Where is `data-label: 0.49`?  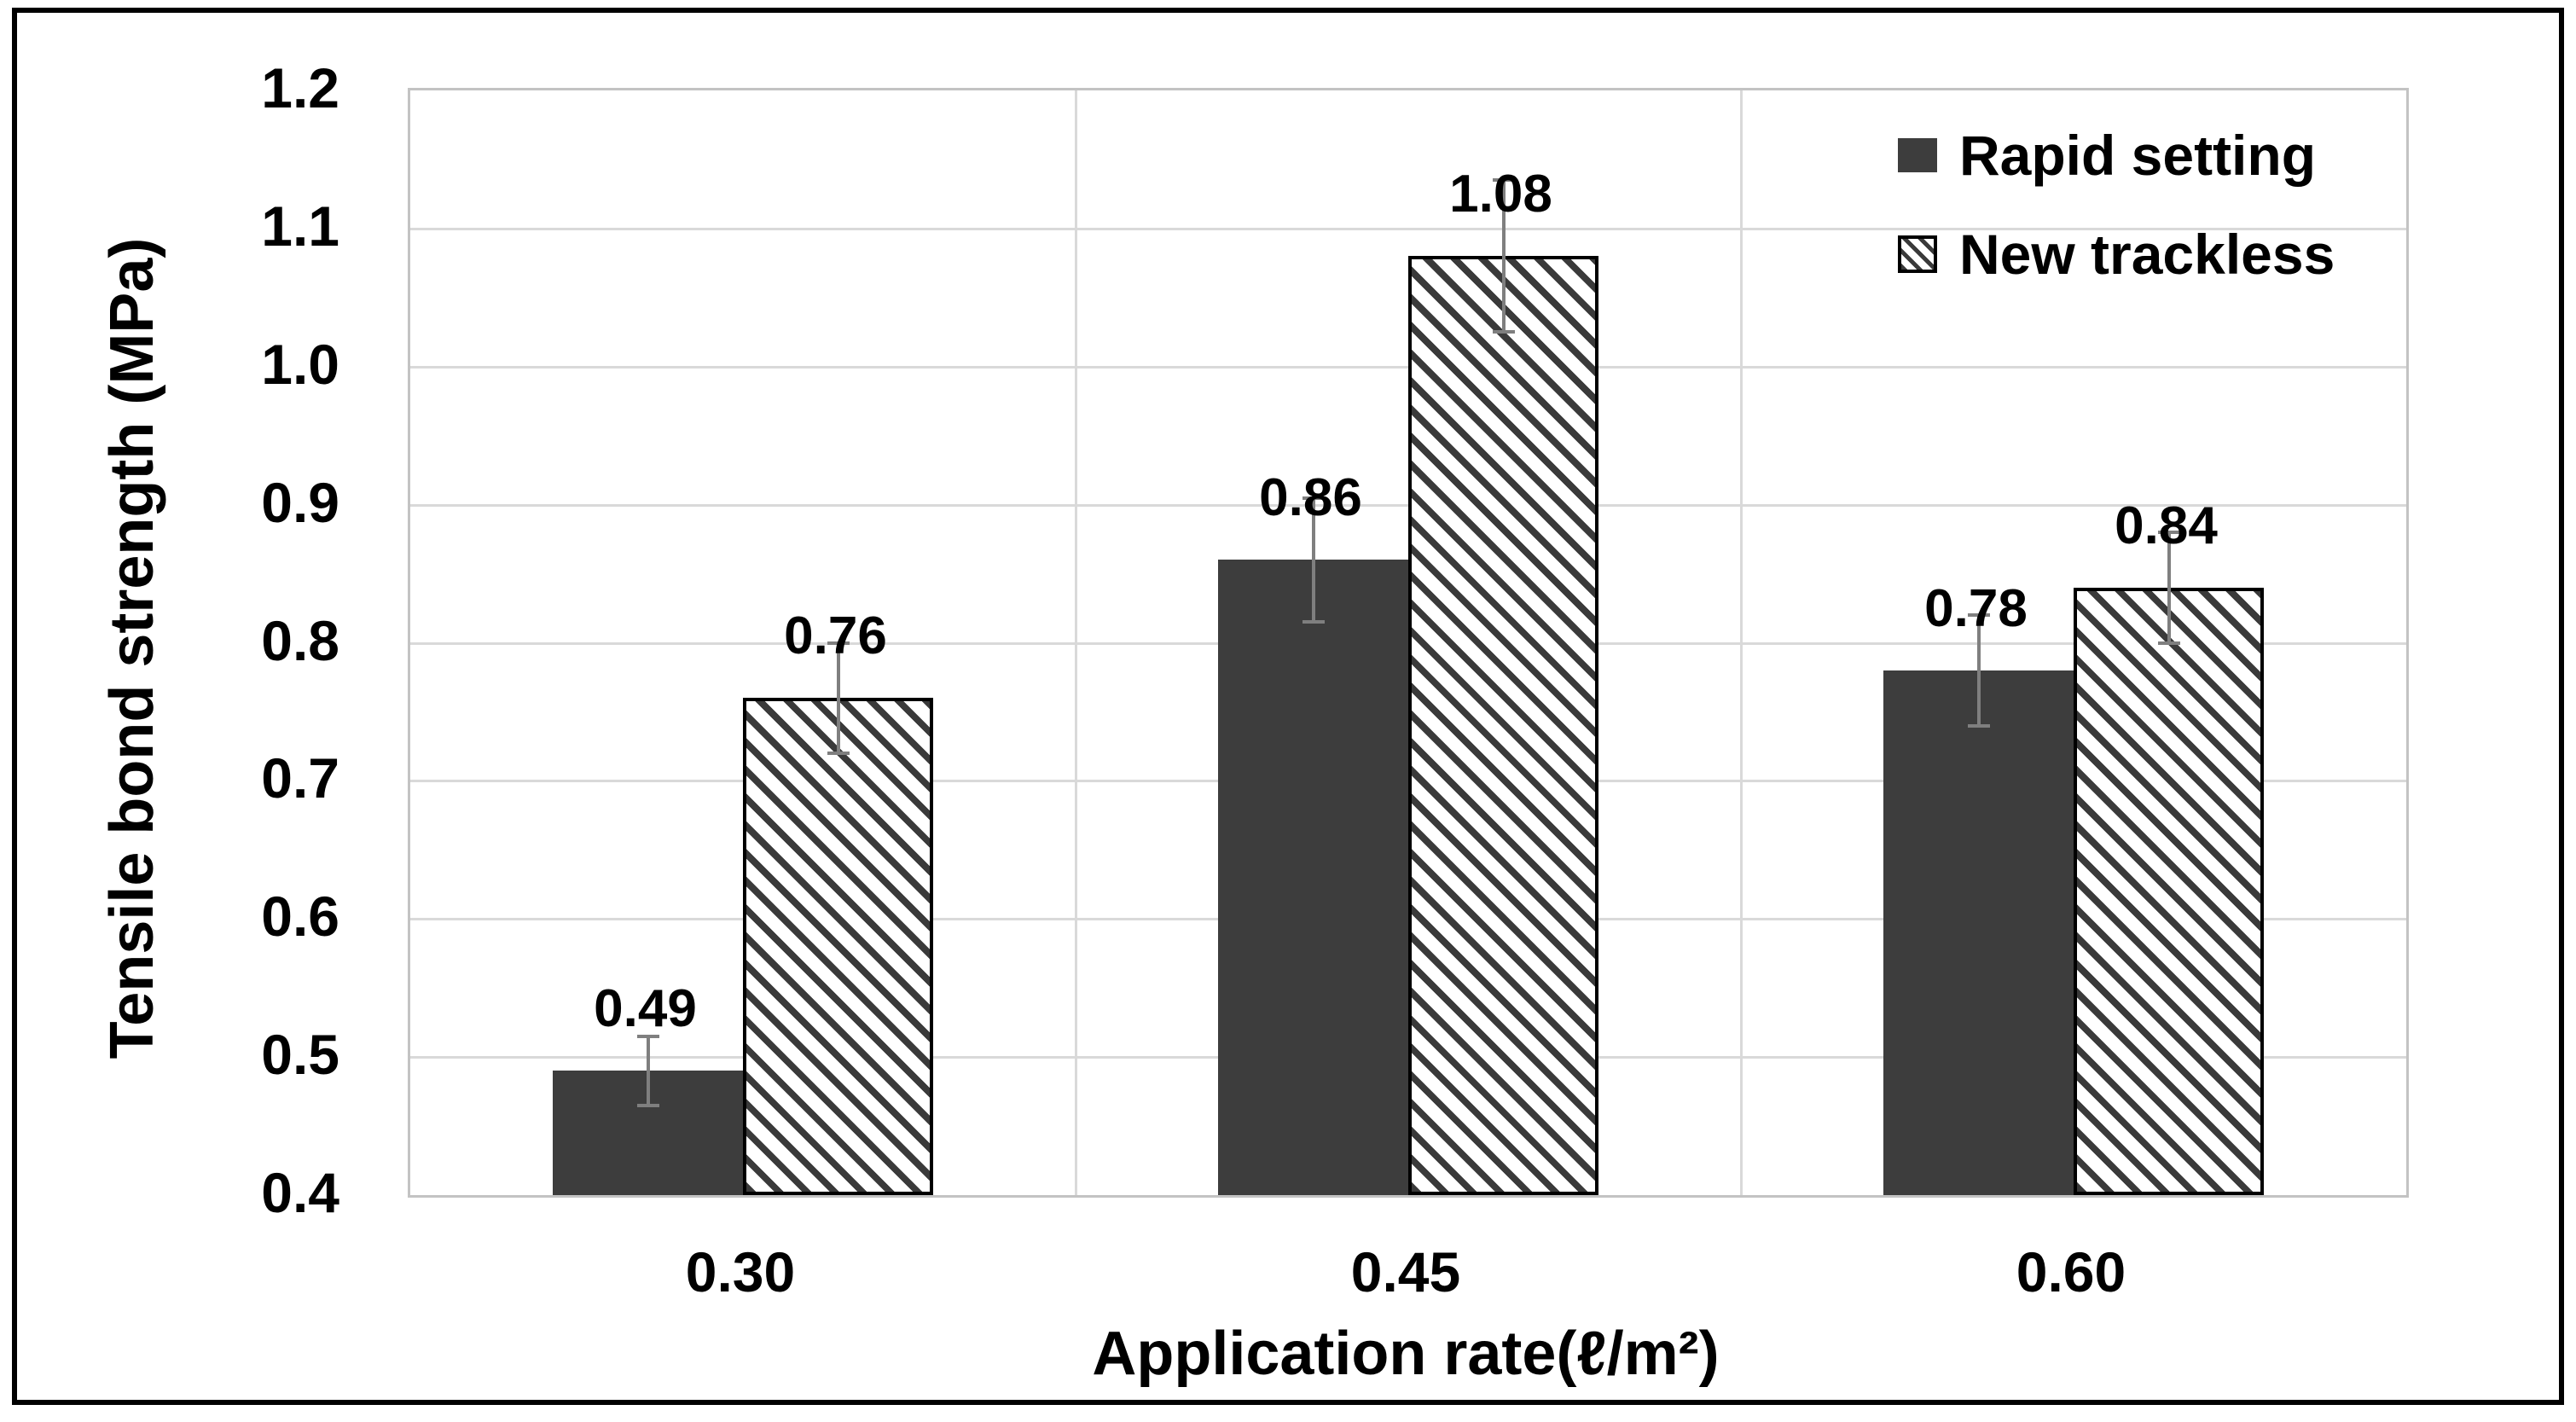
data-label: 0.49 is located at coordinates (645, 1009).